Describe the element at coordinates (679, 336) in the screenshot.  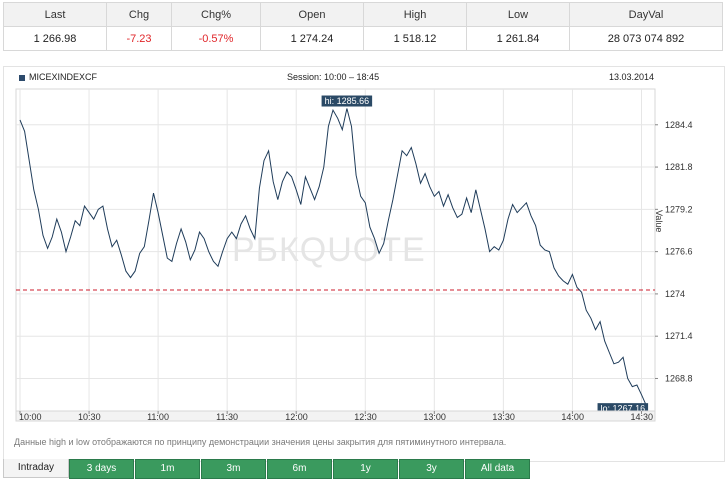
I see `y-tick-label: 1271.4` at that location.